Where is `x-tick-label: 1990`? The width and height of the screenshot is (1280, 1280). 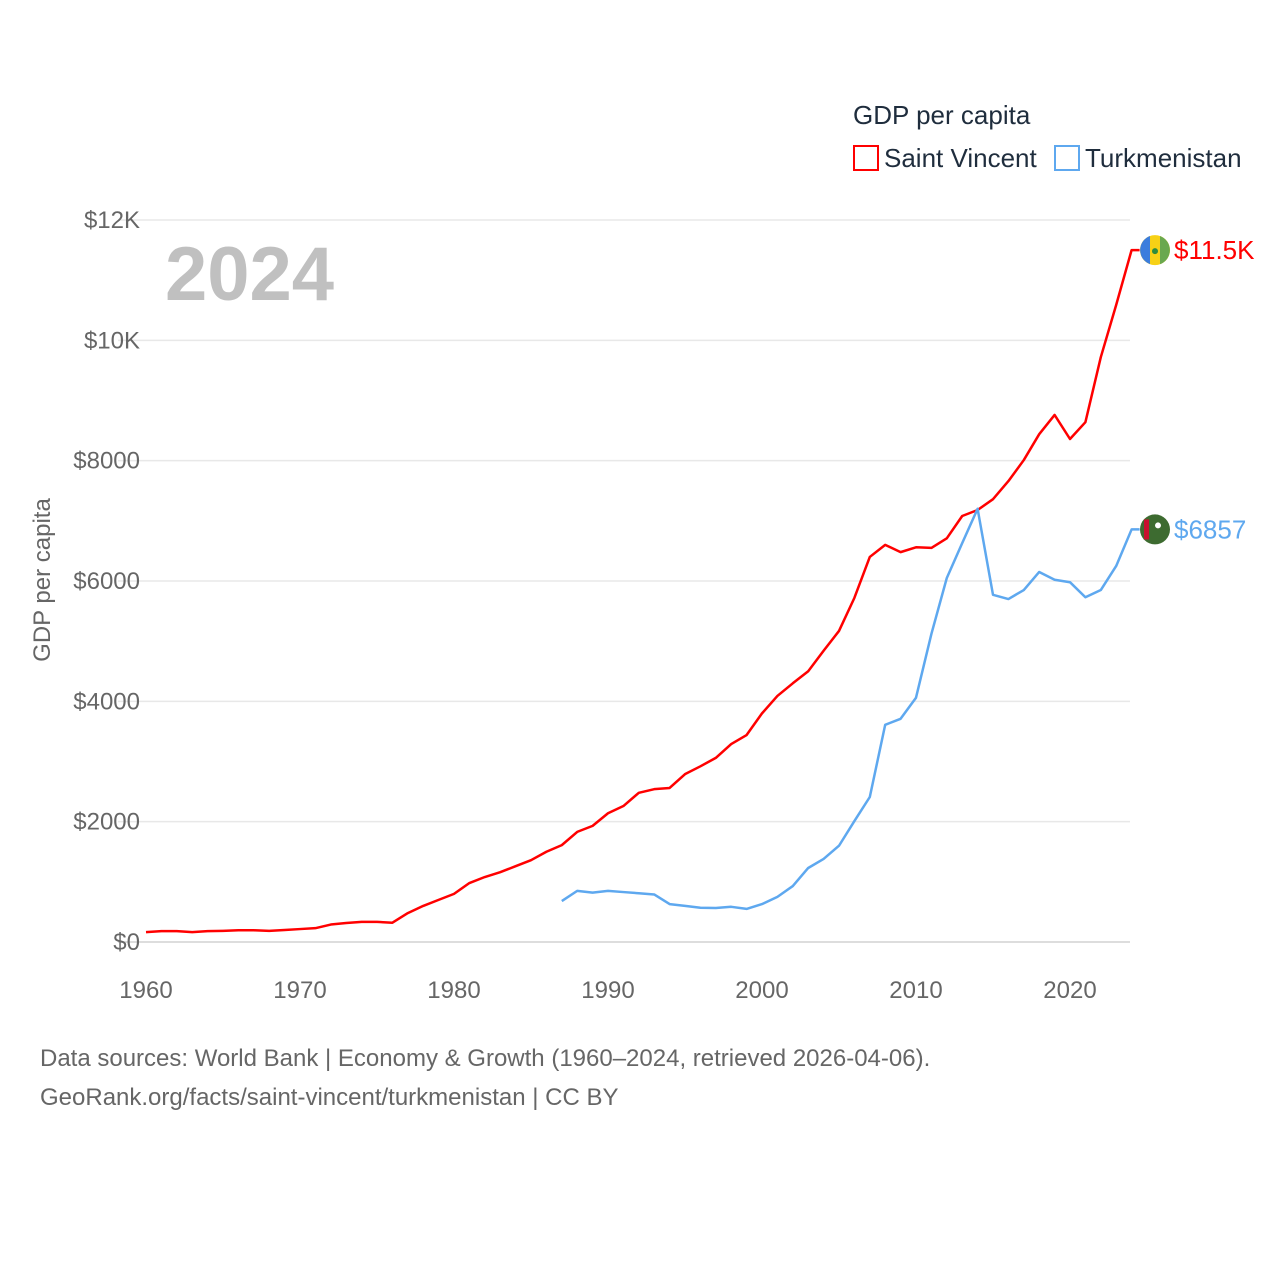
x-tick-label: 1990 is located at coordinates (607, 990).